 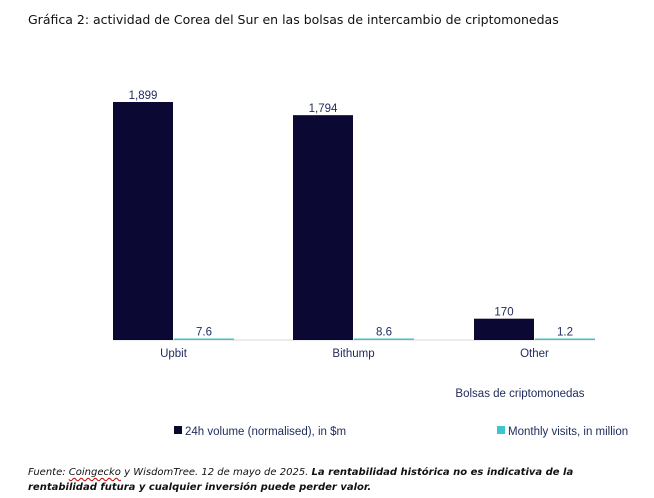 I want to click on data-label-upbit-series-1: 1,899, so click(x=143, y=96).